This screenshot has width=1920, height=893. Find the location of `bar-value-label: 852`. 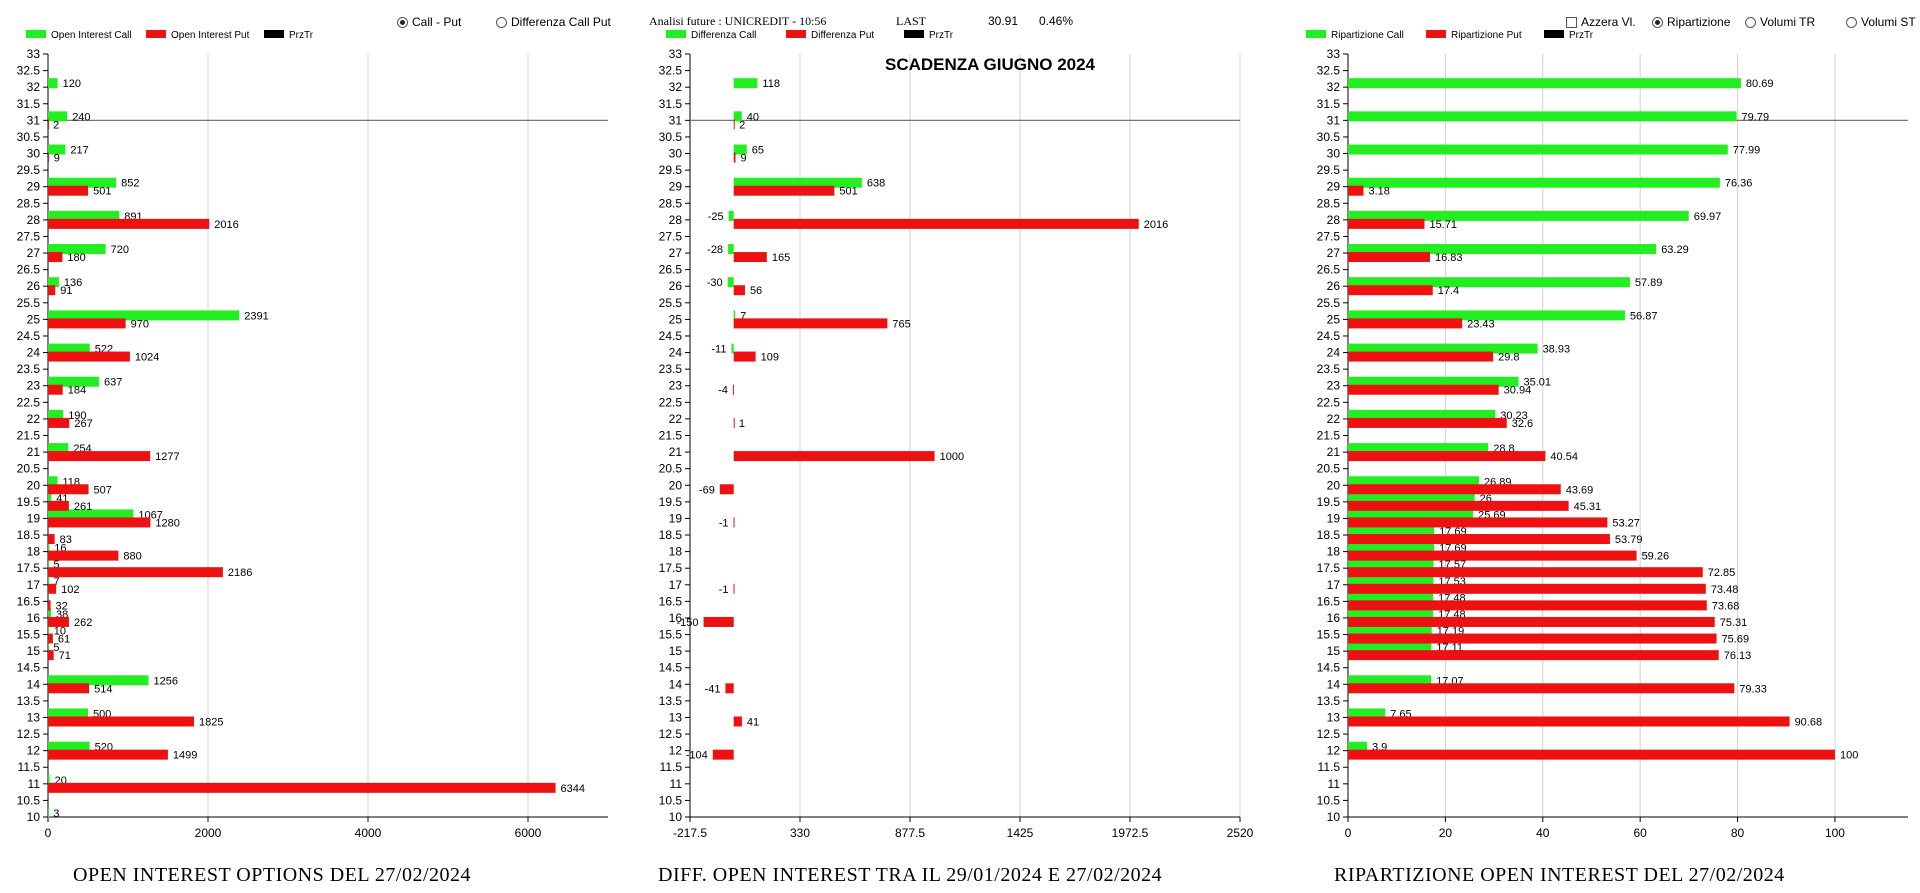

bar-value-label: 852 is located at coordinates (130, 184).